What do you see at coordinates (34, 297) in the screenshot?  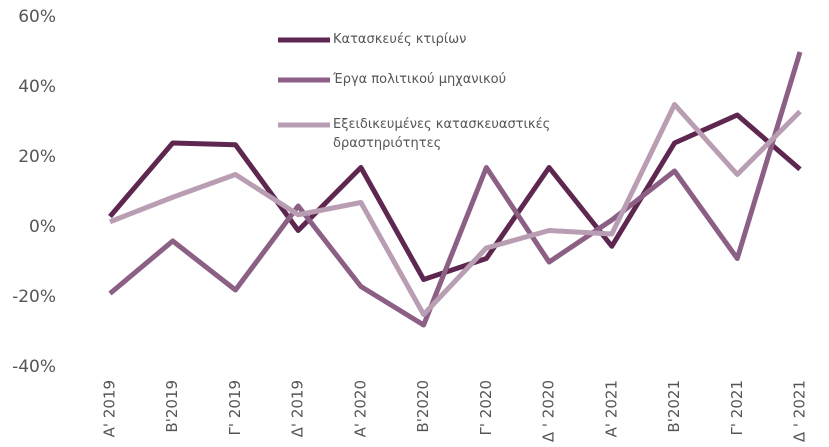 I see `y-tick-label: -20%` at bounding box center [34, 297].